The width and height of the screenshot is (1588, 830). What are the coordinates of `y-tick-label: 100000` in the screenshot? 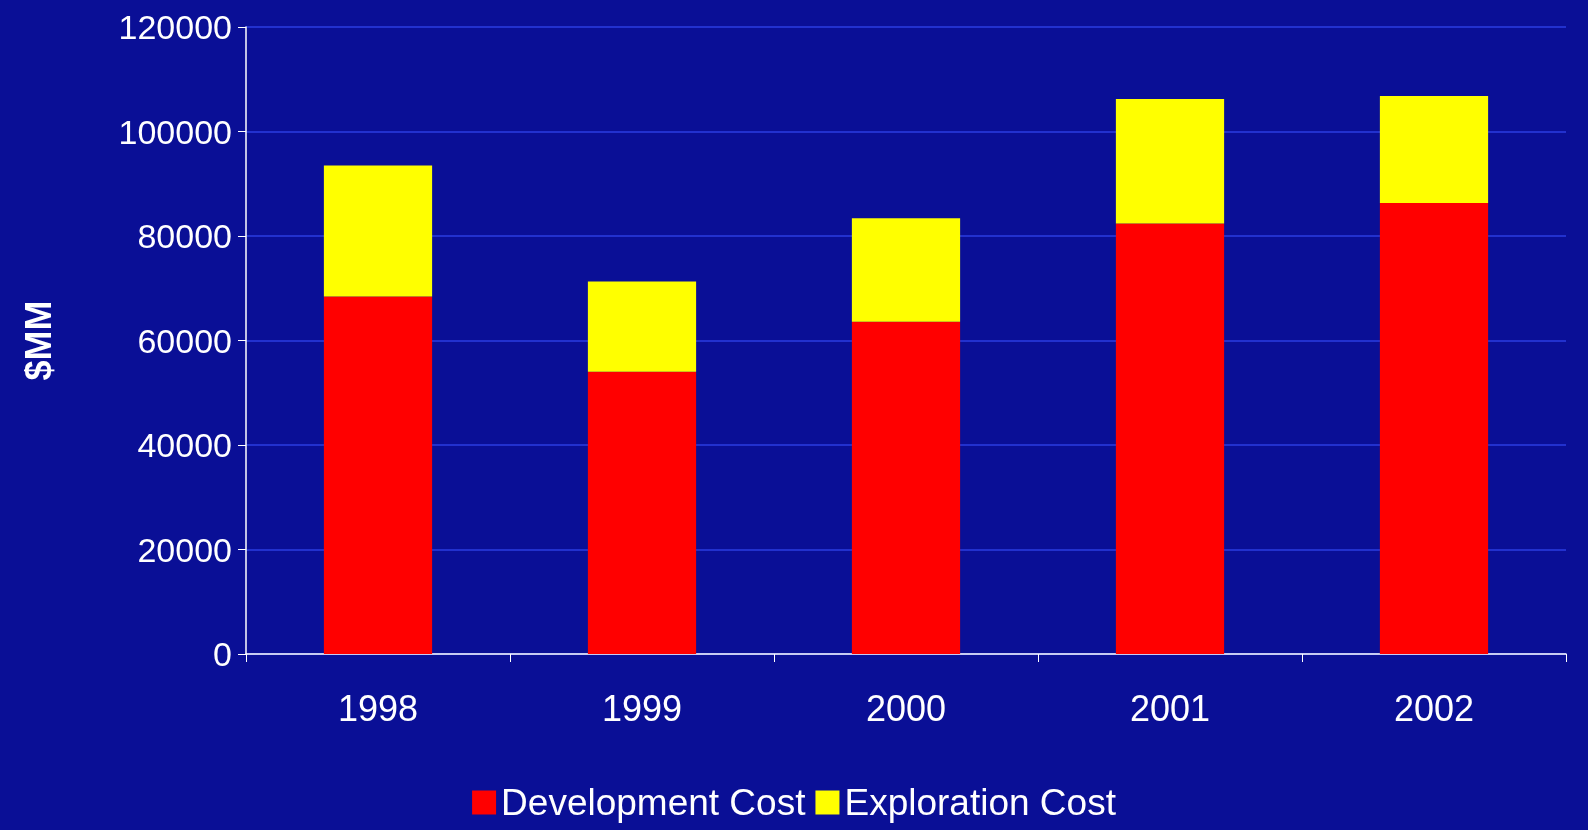 It's located at (175, 131).